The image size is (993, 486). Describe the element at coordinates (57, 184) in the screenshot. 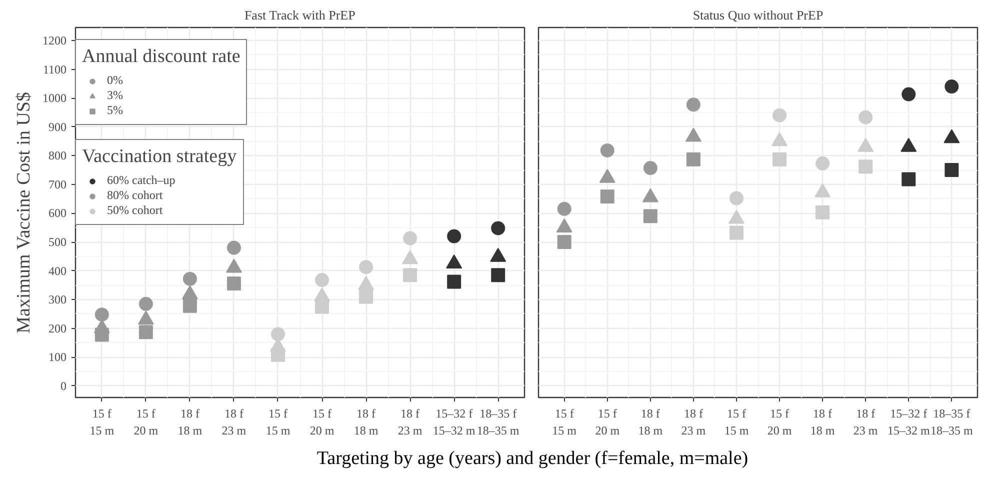

I see `y-tick-label: 700` at that location.